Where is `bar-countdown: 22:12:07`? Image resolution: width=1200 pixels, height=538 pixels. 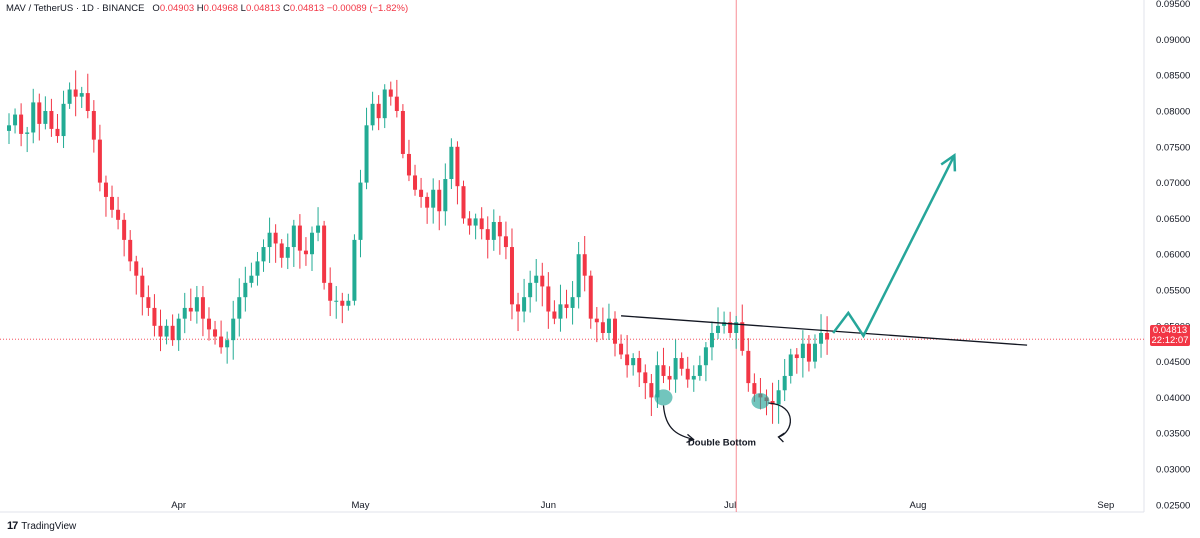 bar-countdown: 22:12:07 is located at coordinates (1170, 340).